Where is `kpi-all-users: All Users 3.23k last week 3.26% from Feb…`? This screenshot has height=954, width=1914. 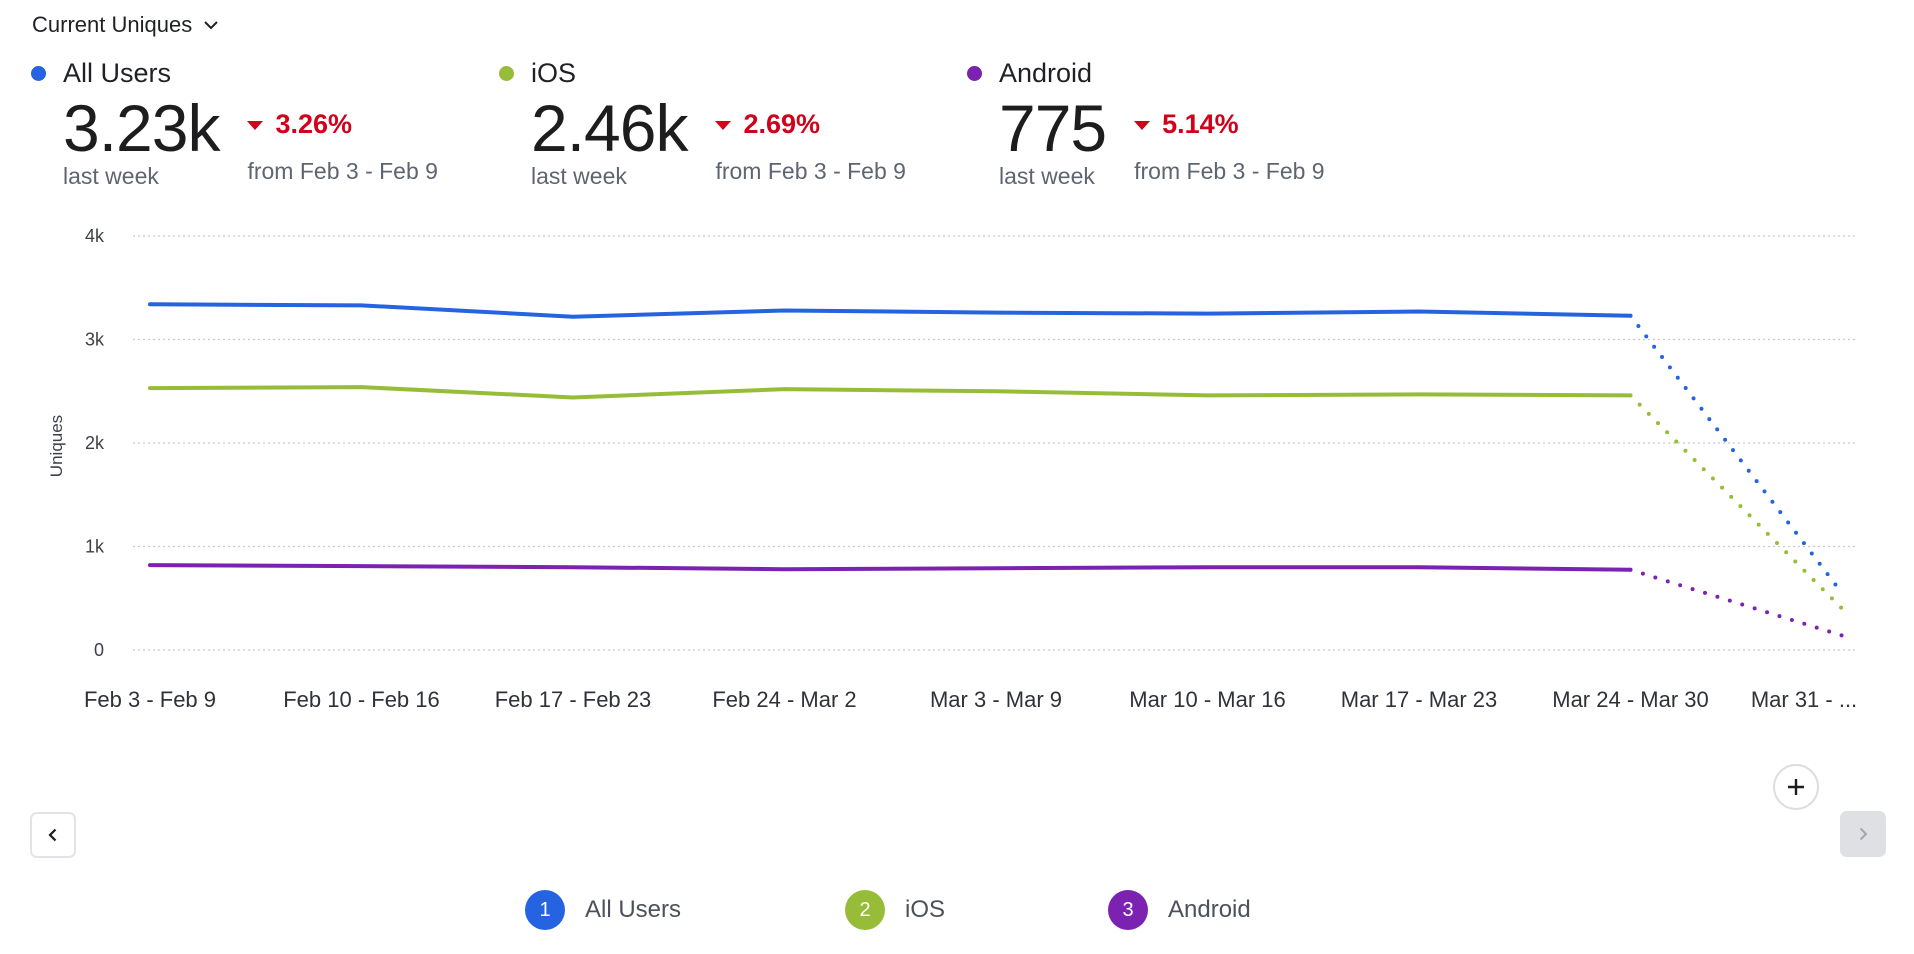 kpi-all-users: All Users 3.23k last week 3.26% from Feb… is located at coordinates (234, 124).